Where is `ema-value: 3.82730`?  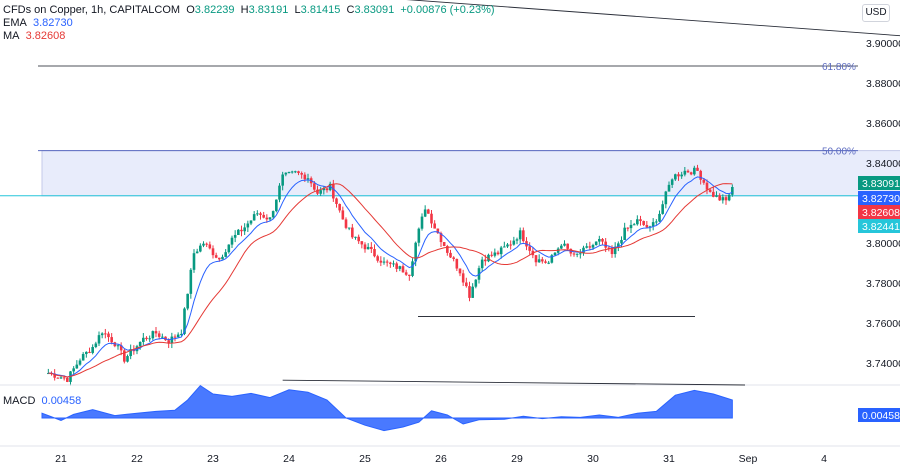
ema-value: 3.82730 is located at coordinates (52, 23).